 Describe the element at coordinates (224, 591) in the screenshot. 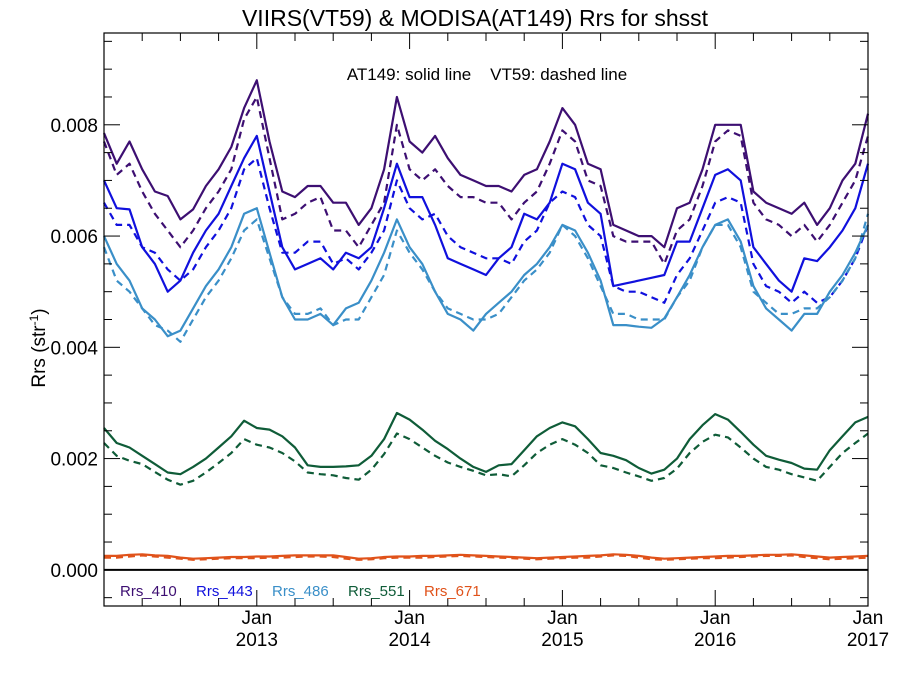

I see `legend-entry-rrs-443: Rrs_443` at that location.